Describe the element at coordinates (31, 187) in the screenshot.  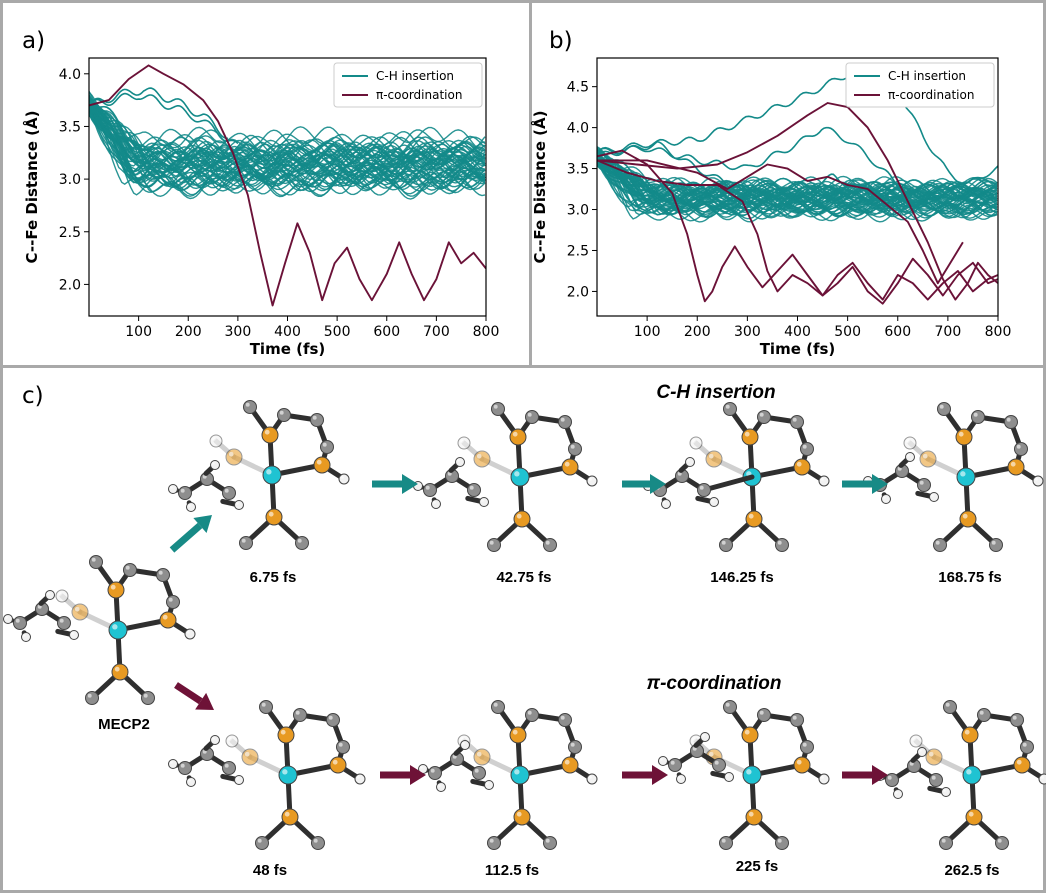
I see `y-axis-label: C--Fe Distance (Å)` at that location.